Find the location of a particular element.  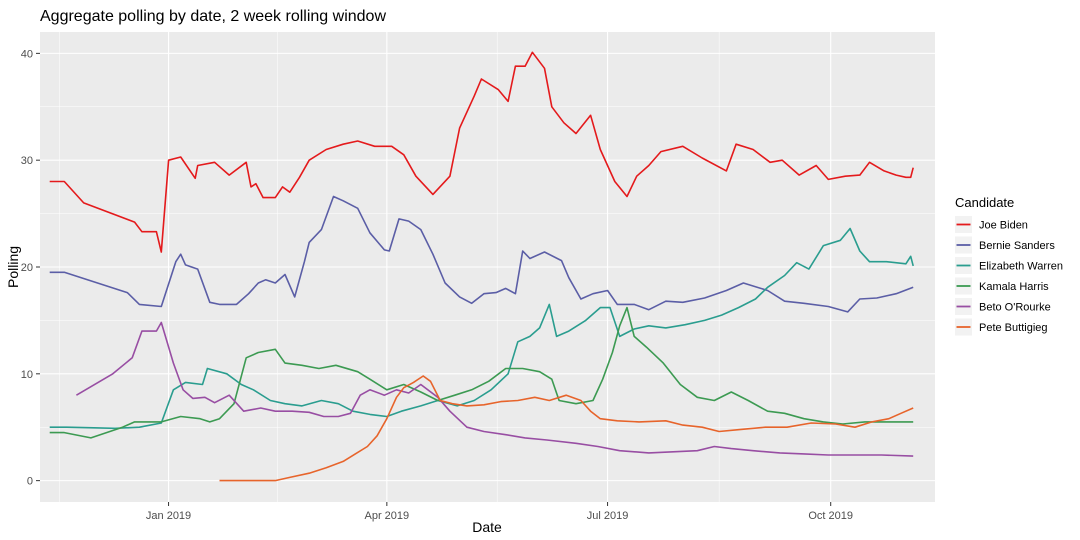

y-tick-label: 40 is located at coordinates (27, 54).